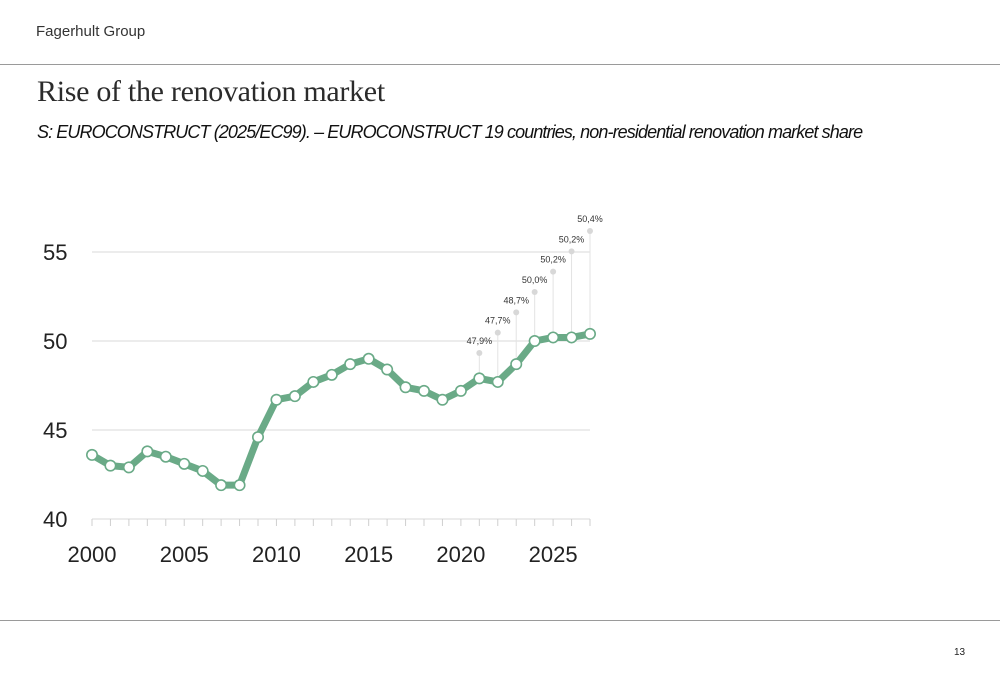  I want to click on data-point-2009, so click(258, 437).